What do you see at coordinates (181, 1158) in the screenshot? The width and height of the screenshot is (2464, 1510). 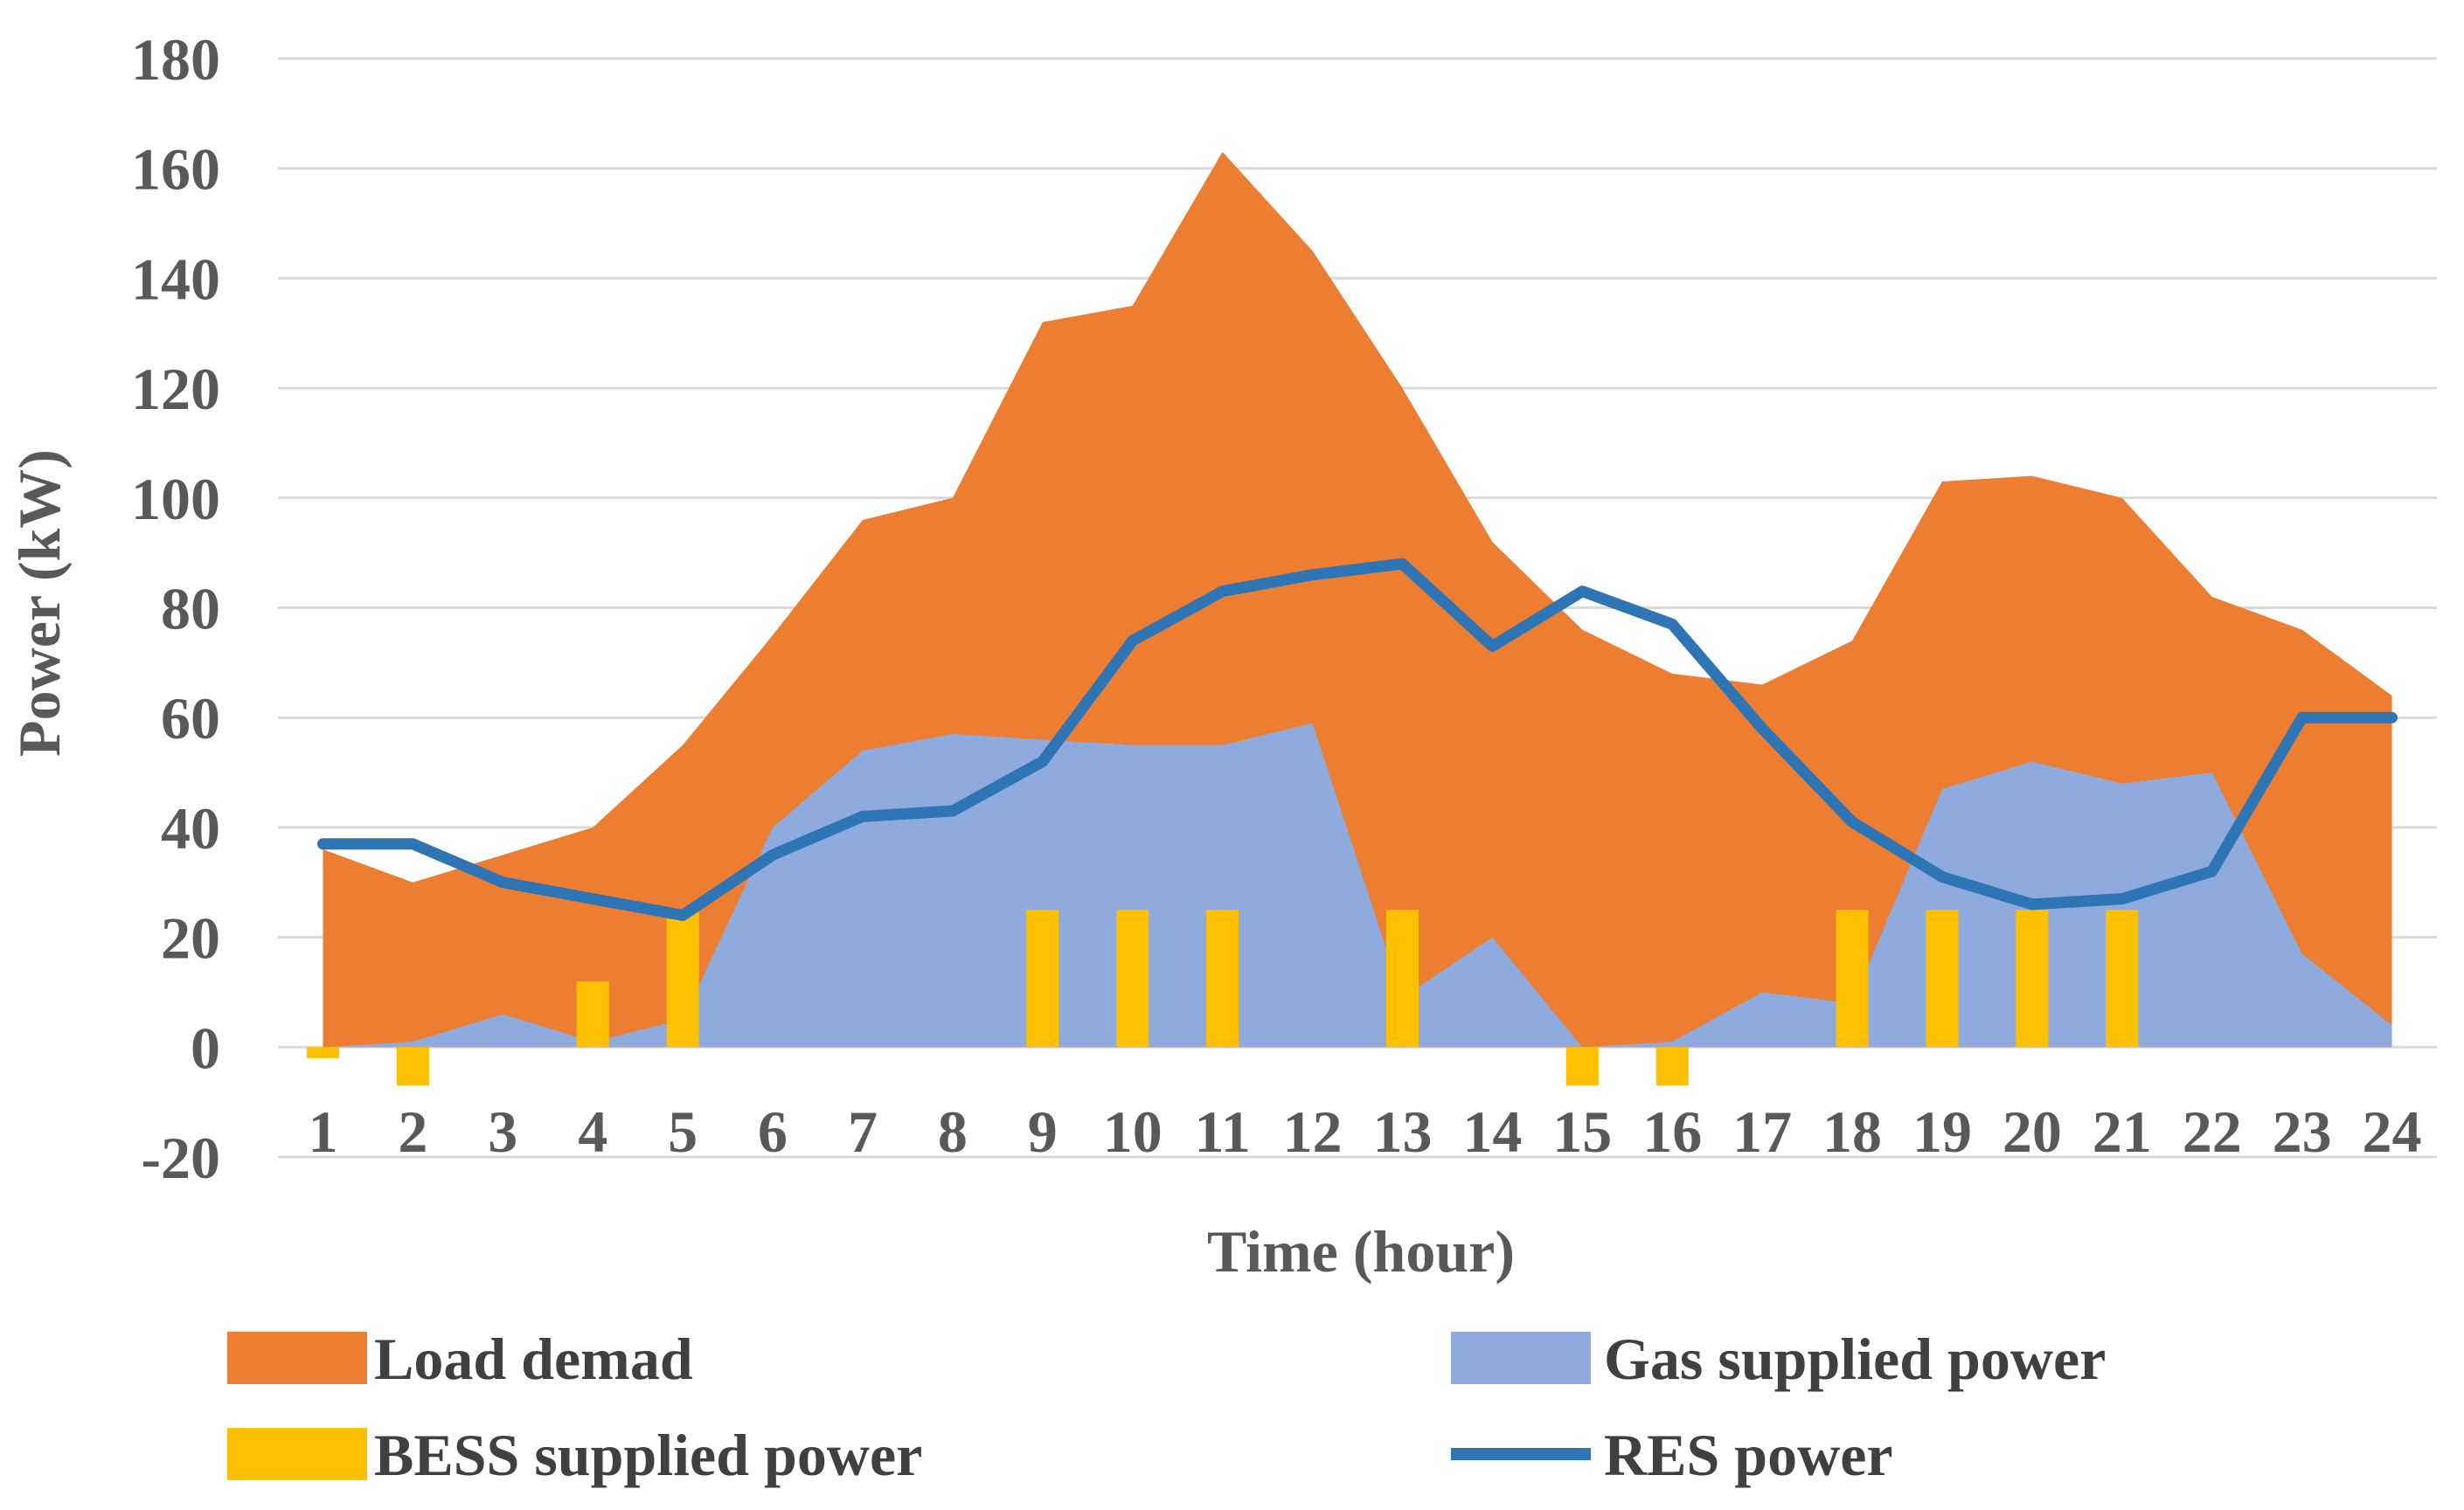 I see `y-tick-label: -20` at bounding box center [181, 1158].